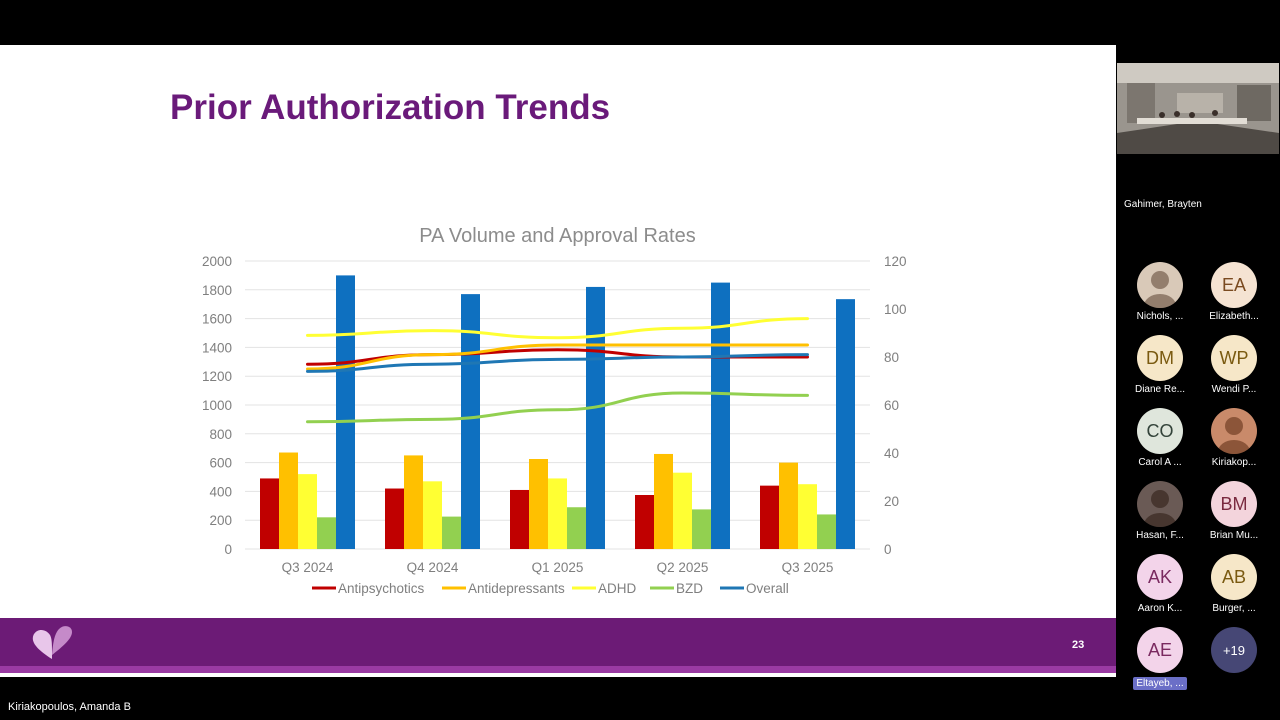  I want to click on participant-avatar: WP, so click(1234, 358).